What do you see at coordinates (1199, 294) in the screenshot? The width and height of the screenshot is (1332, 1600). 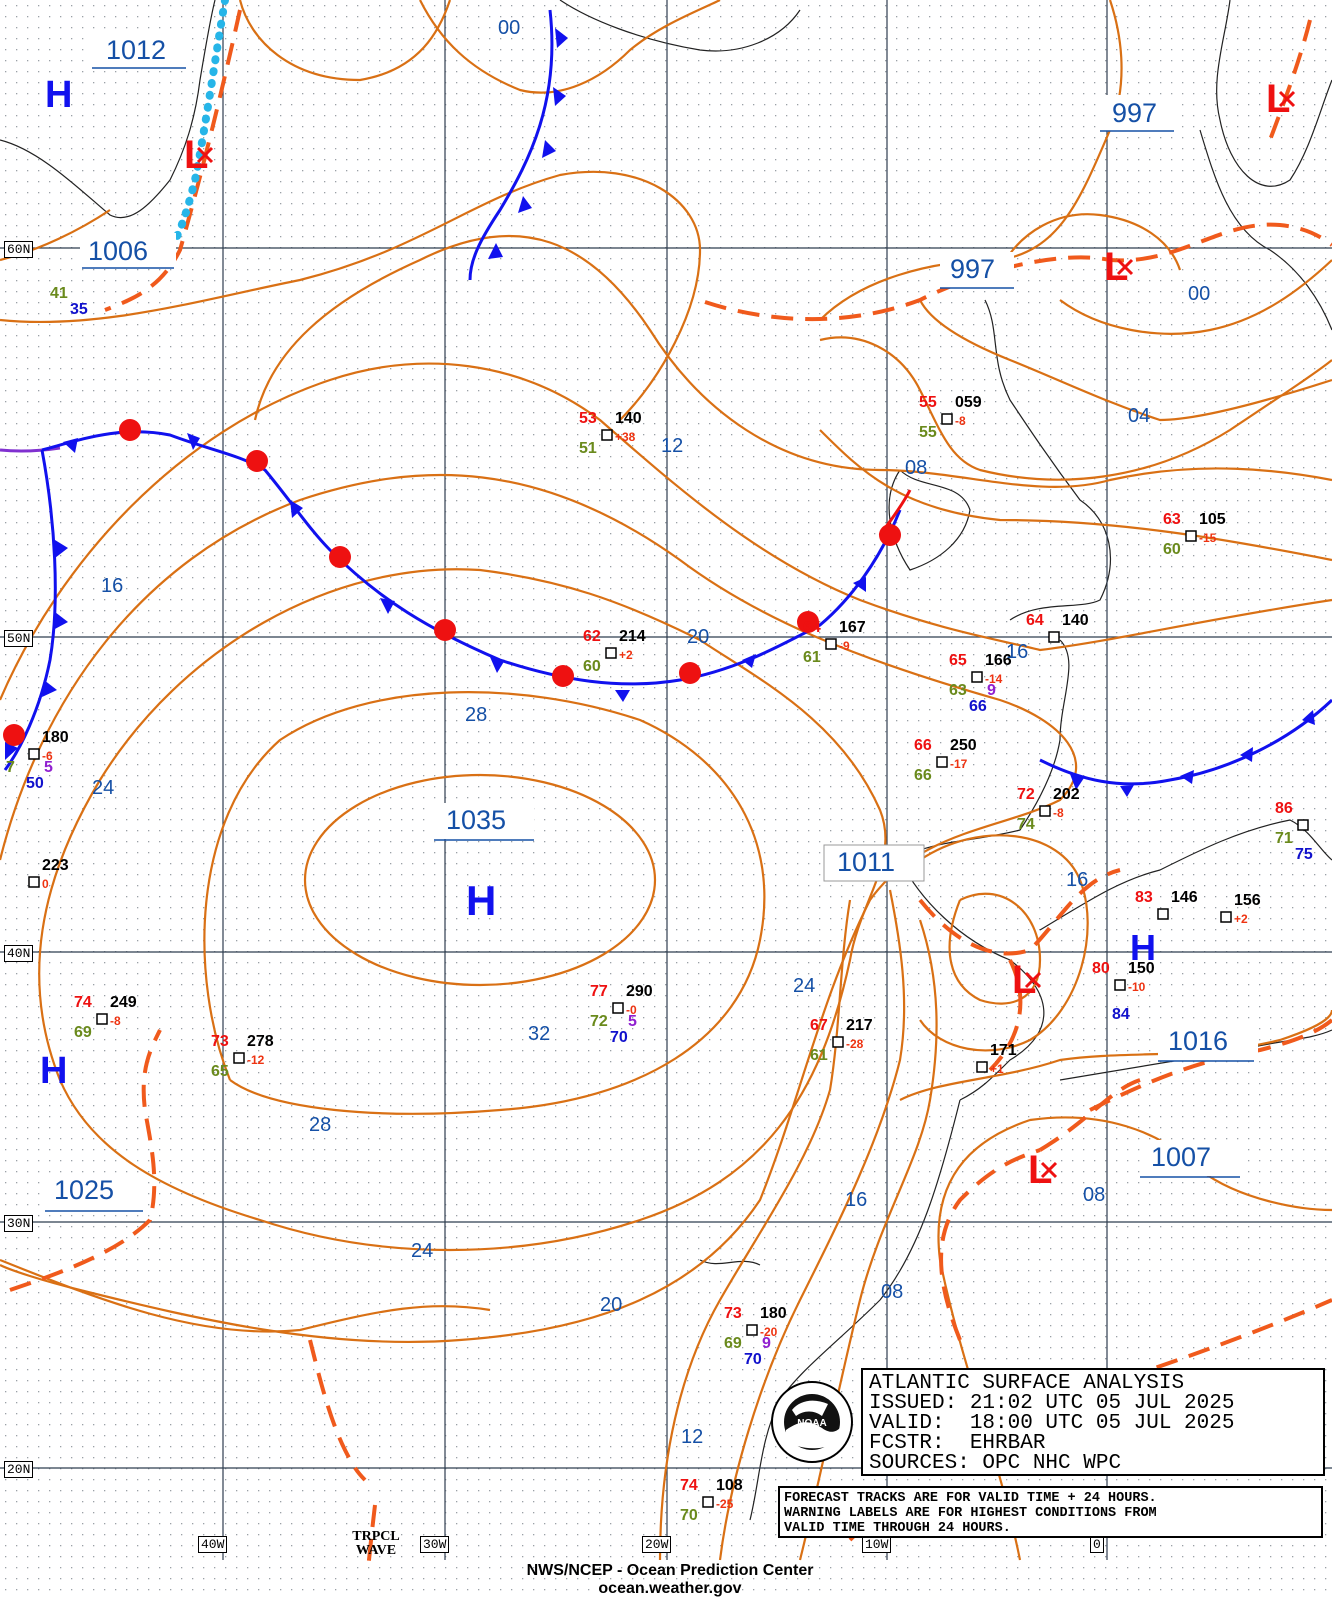 I see `isobar-label: 00` at bounding box center [1199, 294].